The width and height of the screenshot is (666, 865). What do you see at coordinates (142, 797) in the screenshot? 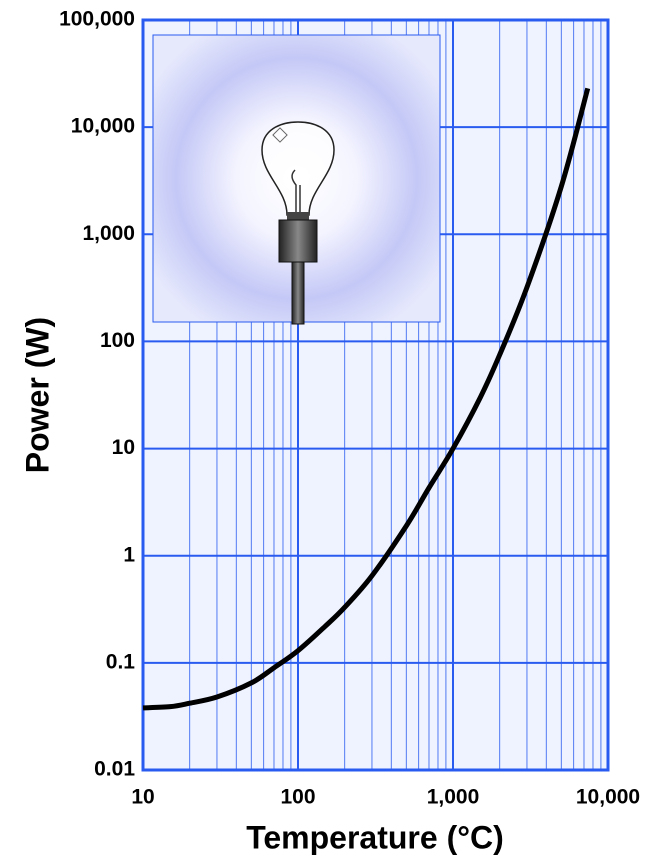
I see `x-tick-label: 10` at bounding box center [142, 797].